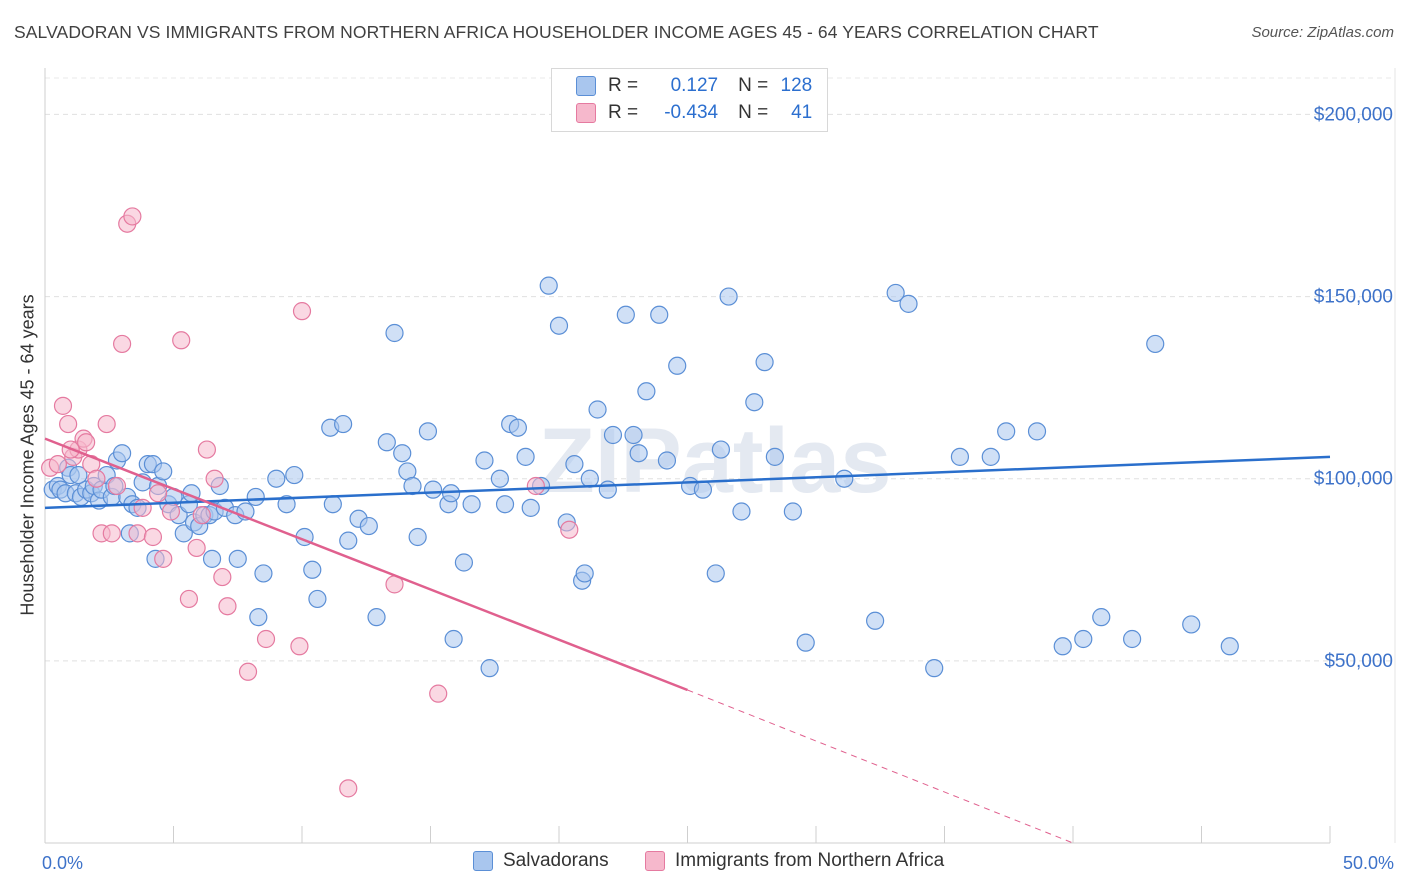 This screenshot has width=1406, height=892. Describe the element at coordinates (694, 85) in the screenshot. I see `r-value: 0.127` at that location.